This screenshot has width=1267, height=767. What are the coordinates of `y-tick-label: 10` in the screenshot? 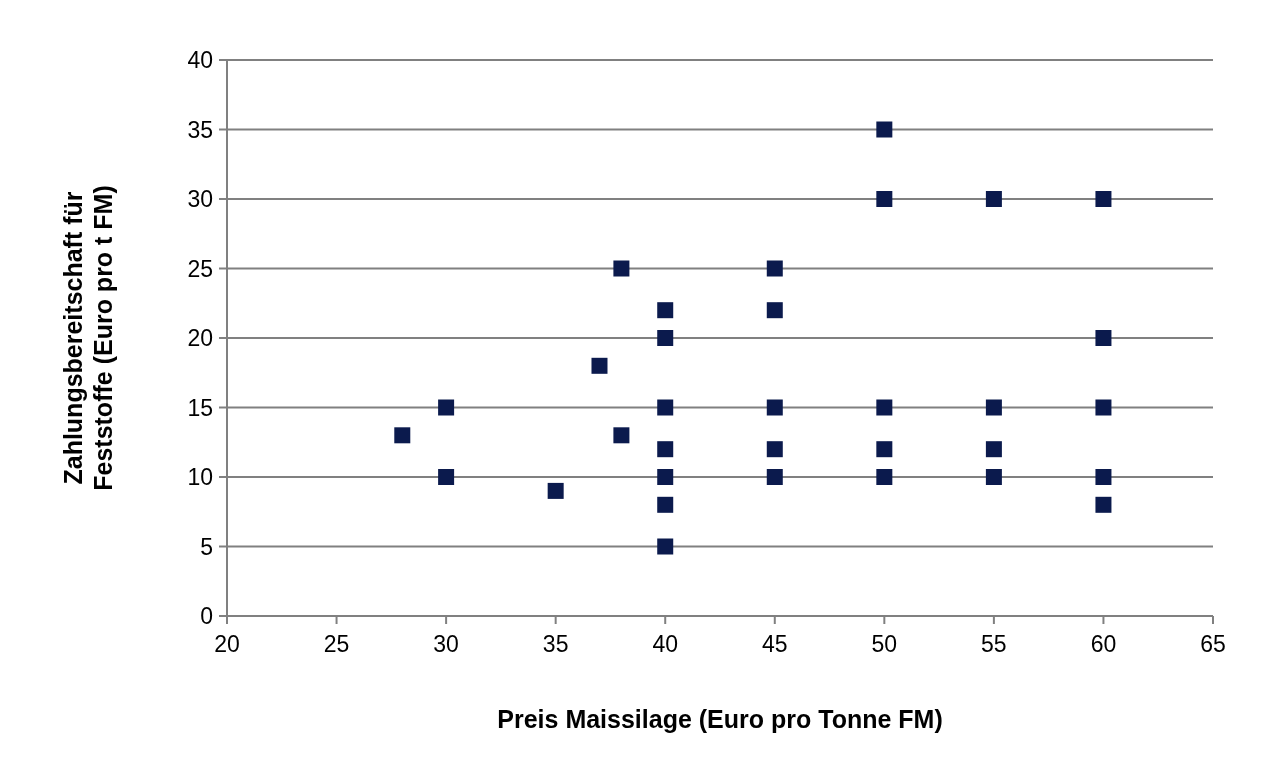 It's located at (200, 477).